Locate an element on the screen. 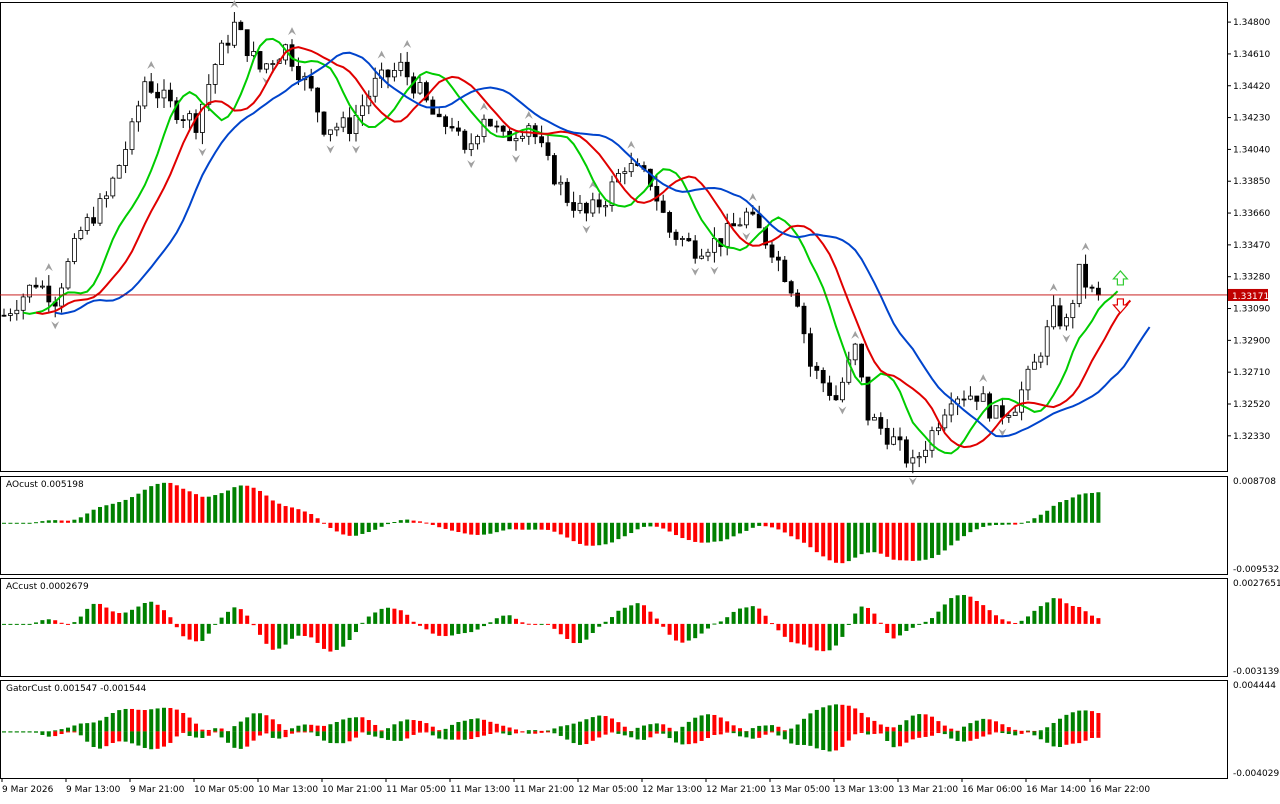  time-tick-label: 11 Mar 21:00 is located at coordinates (544, 790).